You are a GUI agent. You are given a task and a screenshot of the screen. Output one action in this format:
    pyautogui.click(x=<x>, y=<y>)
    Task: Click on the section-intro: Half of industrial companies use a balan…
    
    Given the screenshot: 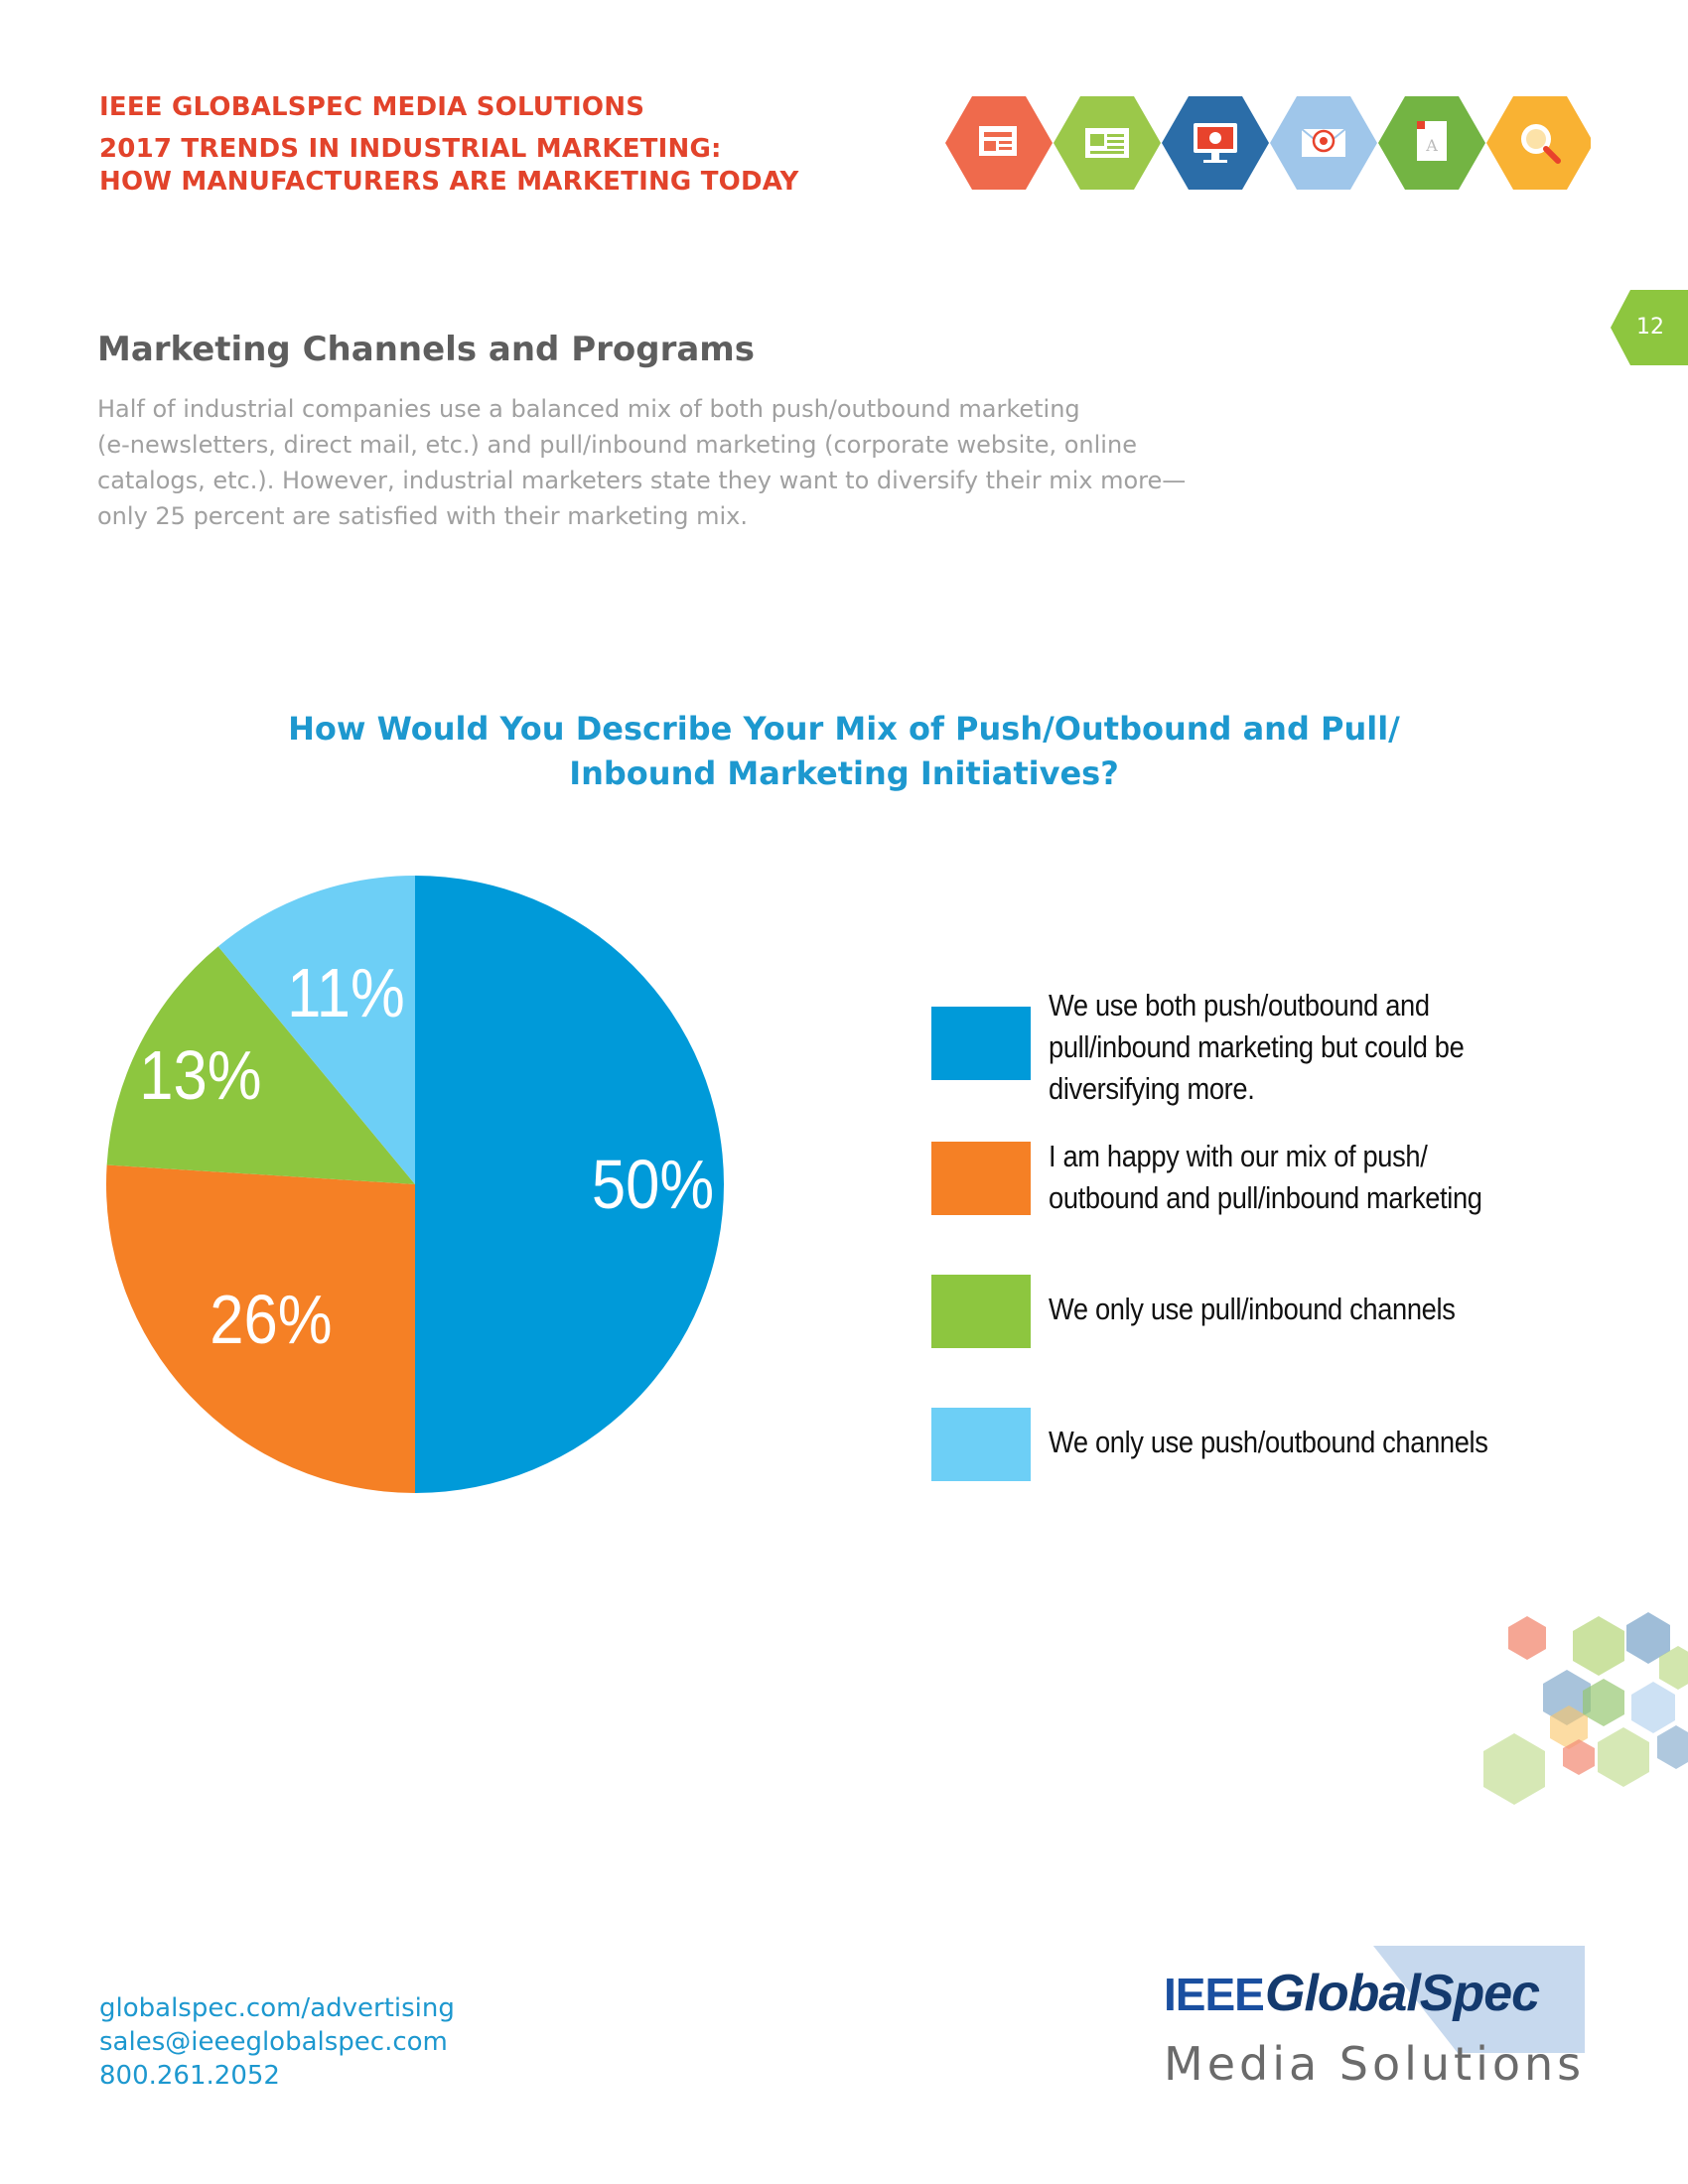 What is the action you would take?
    pyautogui.click(x=742, y=462)
    